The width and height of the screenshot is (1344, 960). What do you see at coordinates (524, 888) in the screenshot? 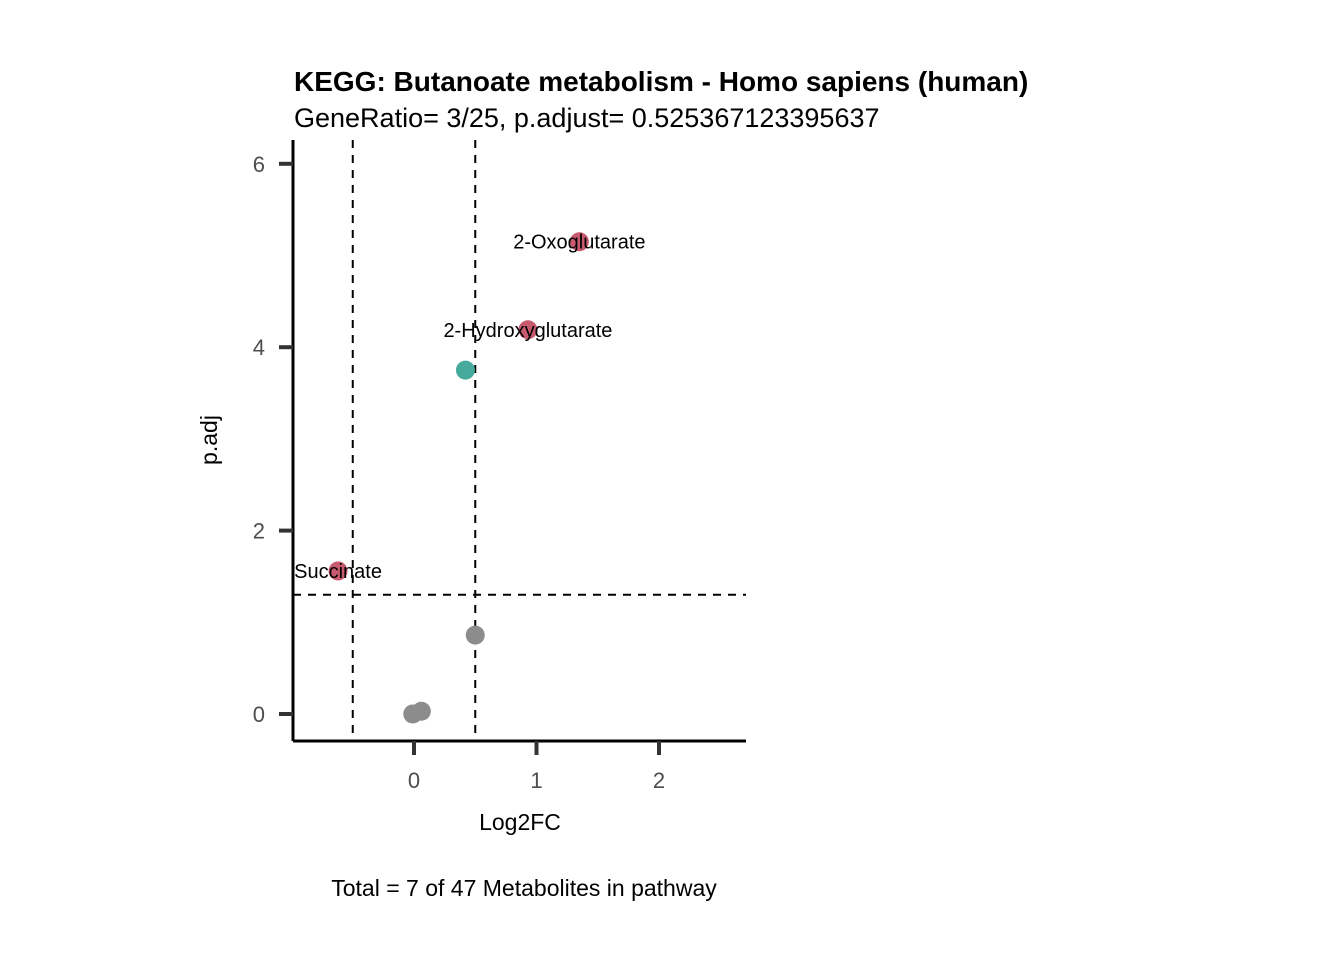
I see `chart-caption: Total = 7 of 47 Metabolites in pathway` at bounding box center [524, 888].